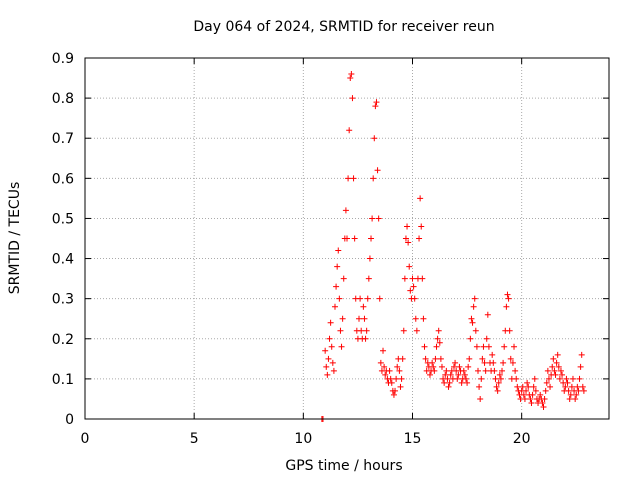  I want to click on y-tick-label: 0.5, so click(63, 219).